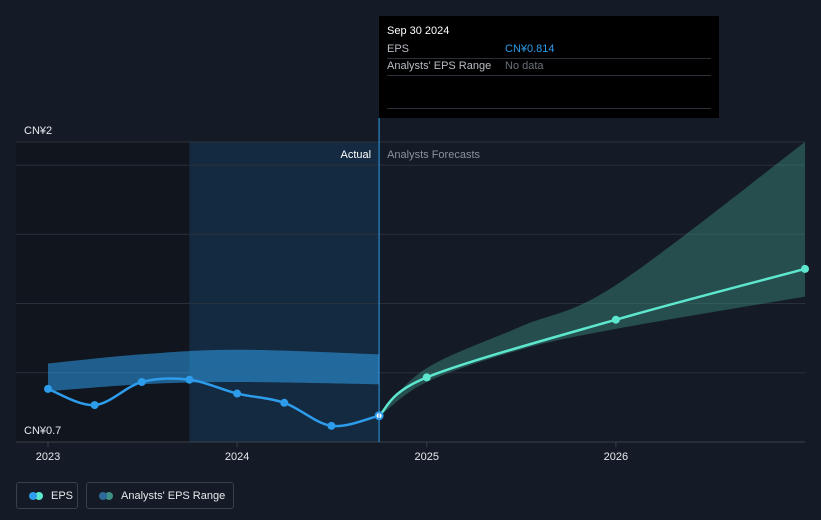 The width and height of the screenshot is (821, 520). Describe the element at coordinates (42, 431) in the screenshot. I see `y-axis-min-label: CN¥0.7` at that location.